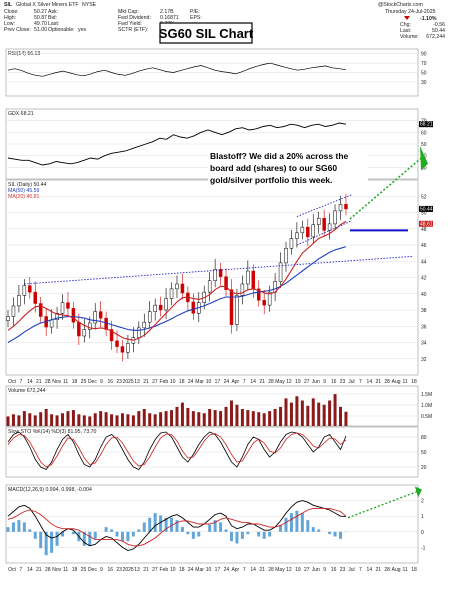 The width and height of the screenshot is (465, 605). What do you see at coordinates (24, 197) in the screenshot?
I see `ma20-legend: MA(20) 46.81` at bounding box center [24, 197].